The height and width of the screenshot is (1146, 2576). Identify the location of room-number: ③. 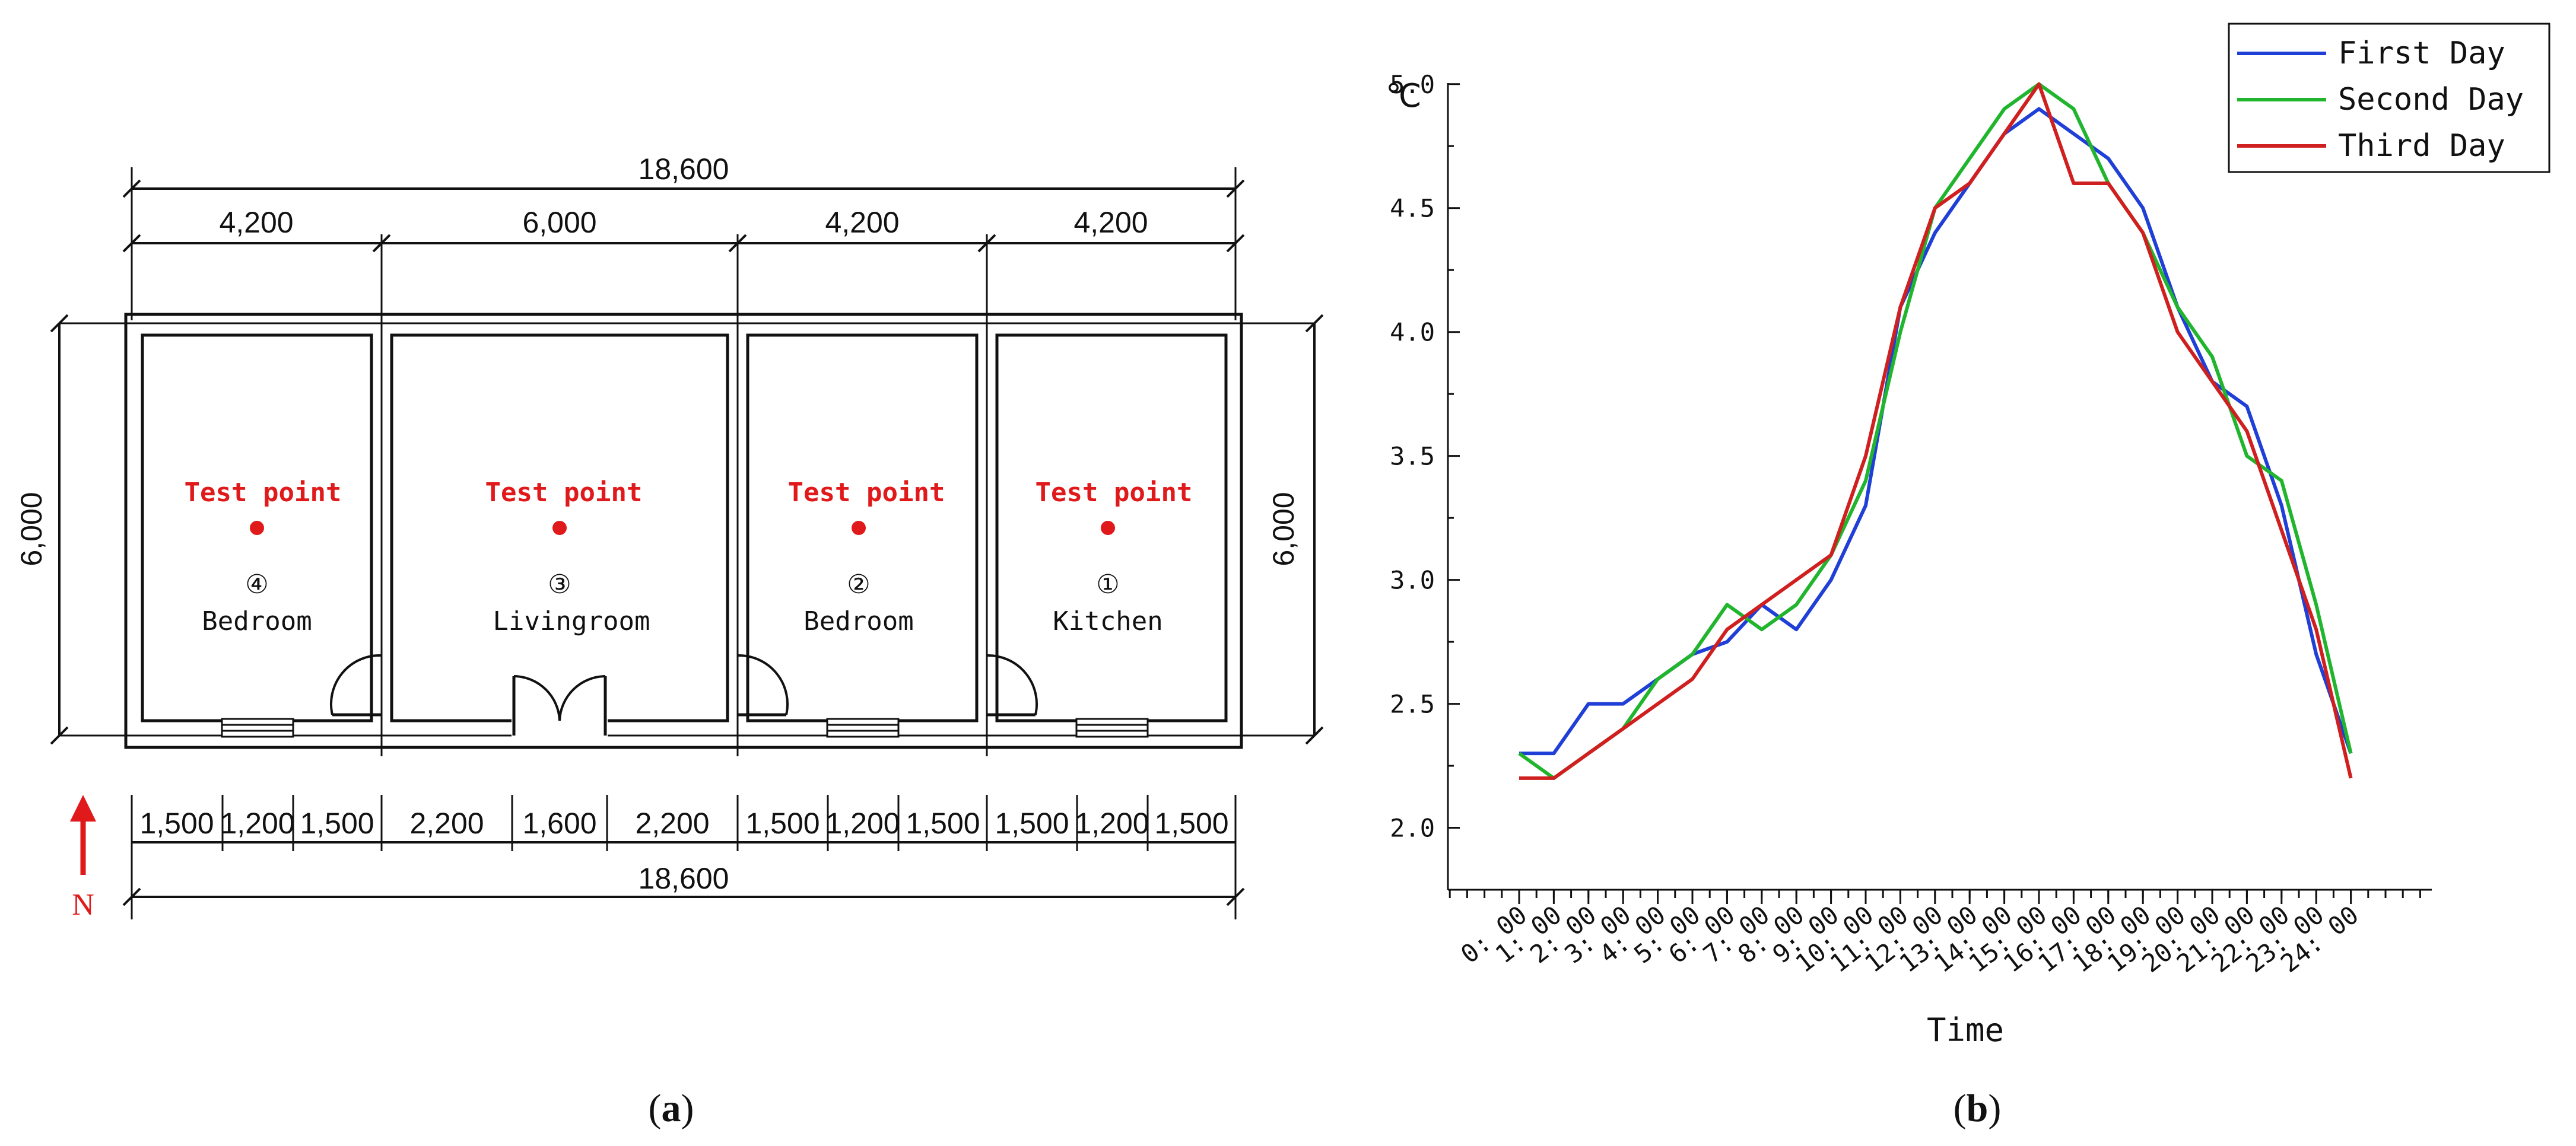
(559, 584).